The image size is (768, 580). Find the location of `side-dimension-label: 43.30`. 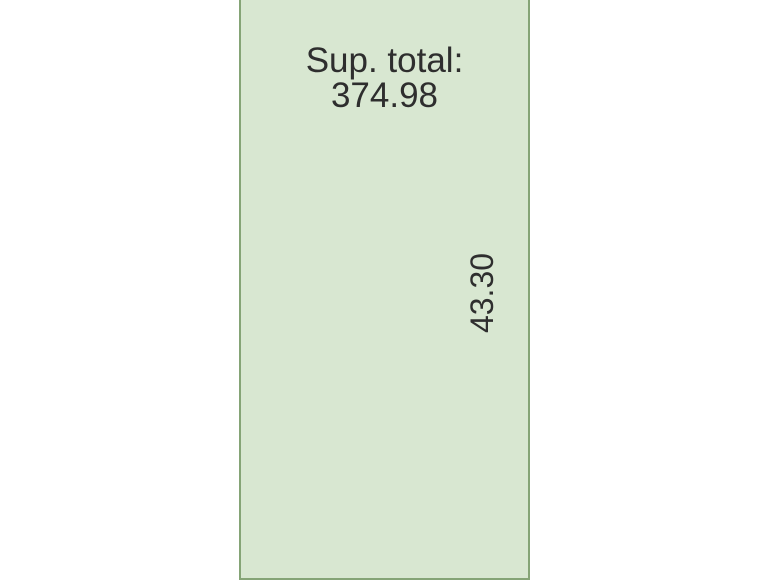

side-dimension-label: 43.30 is located at coordinates (482, 293).